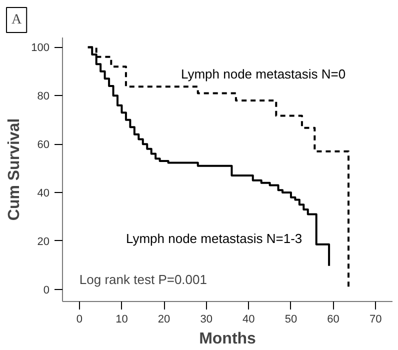 This screenshot has height=350, width=398. Describe the element at coordinates (248, 320) in the screenshot. I see `x-tick-label: 40` at that location.